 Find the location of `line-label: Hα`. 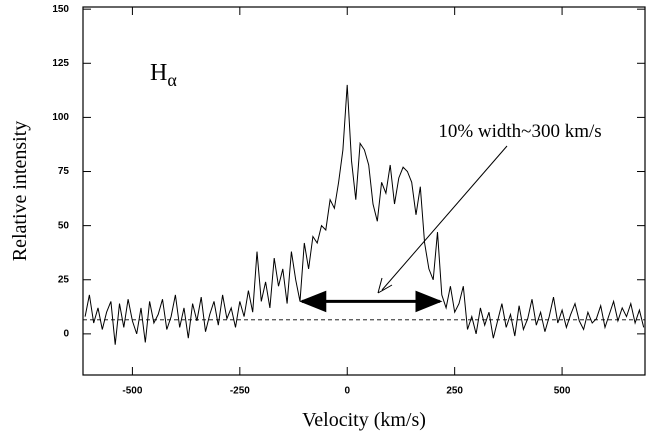

line-label: Hα is located at coordinates (163, 75).